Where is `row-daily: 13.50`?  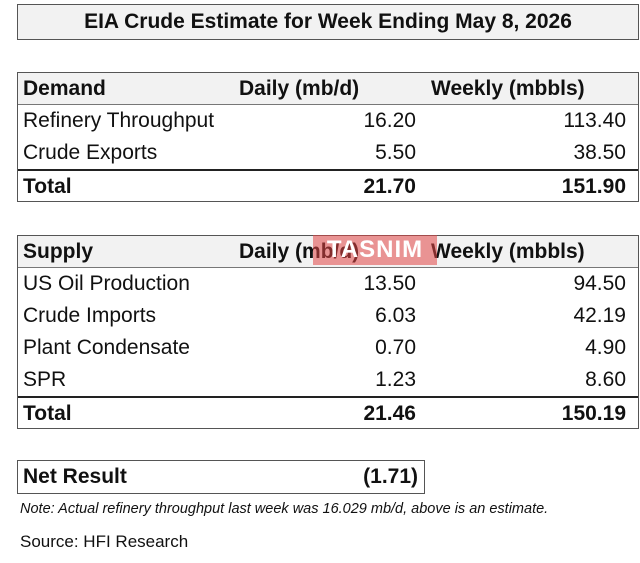 row-daily: 13.50 is located at coordinates (389, 283).